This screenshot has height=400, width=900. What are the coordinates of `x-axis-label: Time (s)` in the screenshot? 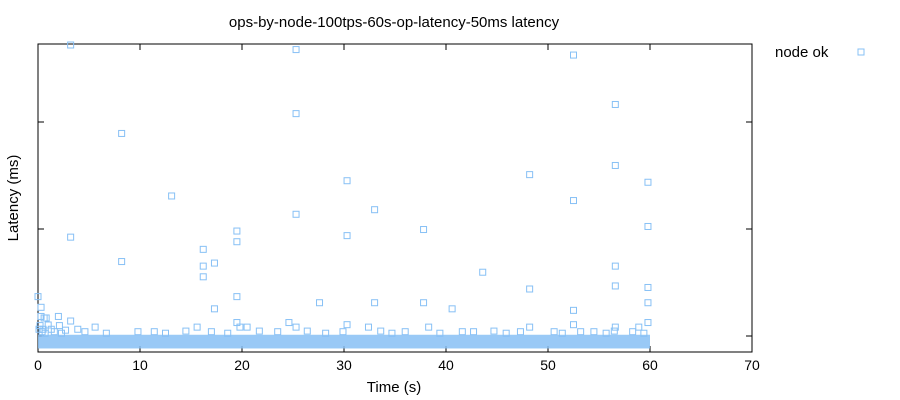 It's located at (394, 387).